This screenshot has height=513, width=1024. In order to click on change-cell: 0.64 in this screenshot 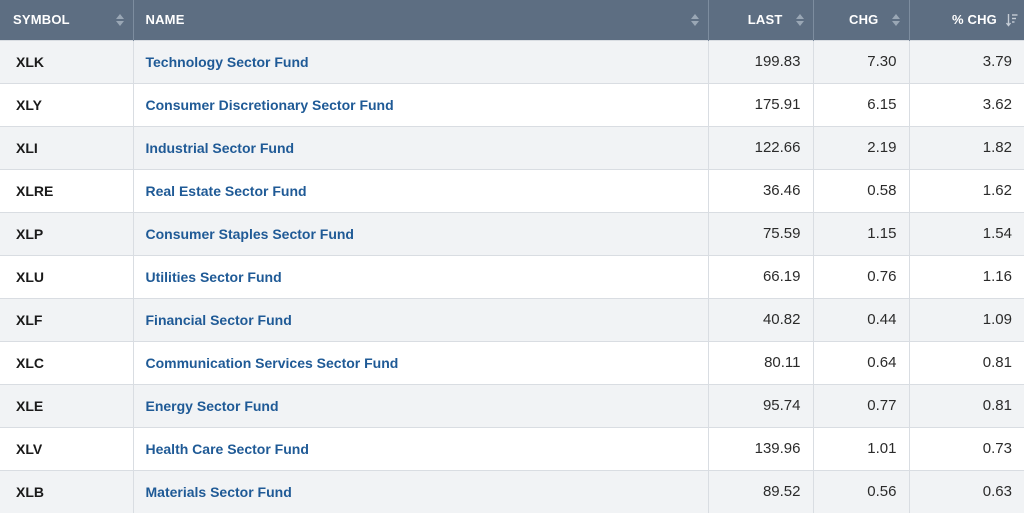, I will do `click(861, 362)`.